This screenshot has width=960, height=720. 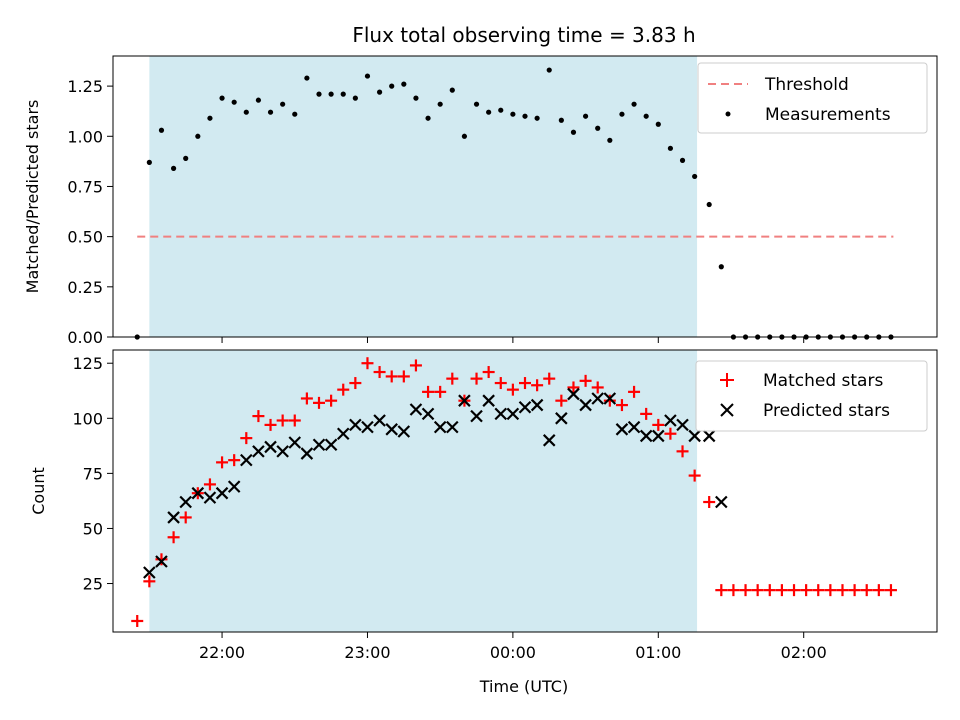 What do you see at coordinates (92, 474) in the screenshot?
I see `bottom-y-axis: 25 50 75 100 125` at bounding box center [92, 474].